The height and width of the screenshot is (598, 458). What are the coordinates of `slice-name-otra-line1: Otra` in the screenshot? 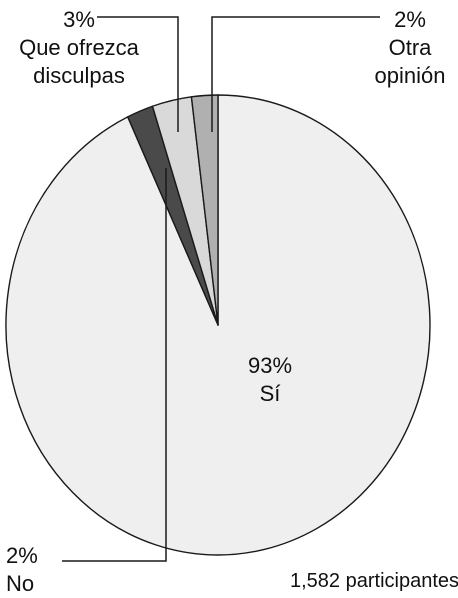 It's located at (410, 47).